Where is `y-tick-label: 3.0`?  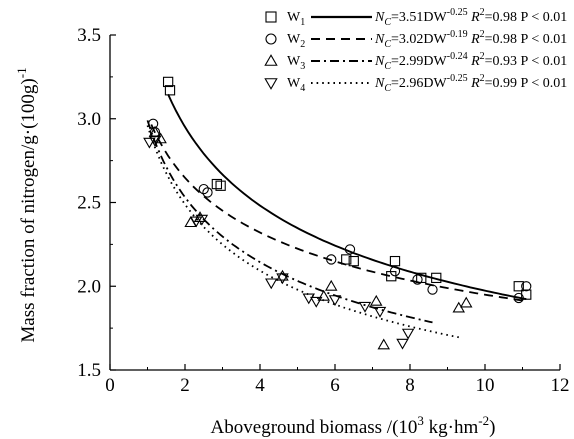 y-tick-label: 3.0 is located at coordinates (89, 119).